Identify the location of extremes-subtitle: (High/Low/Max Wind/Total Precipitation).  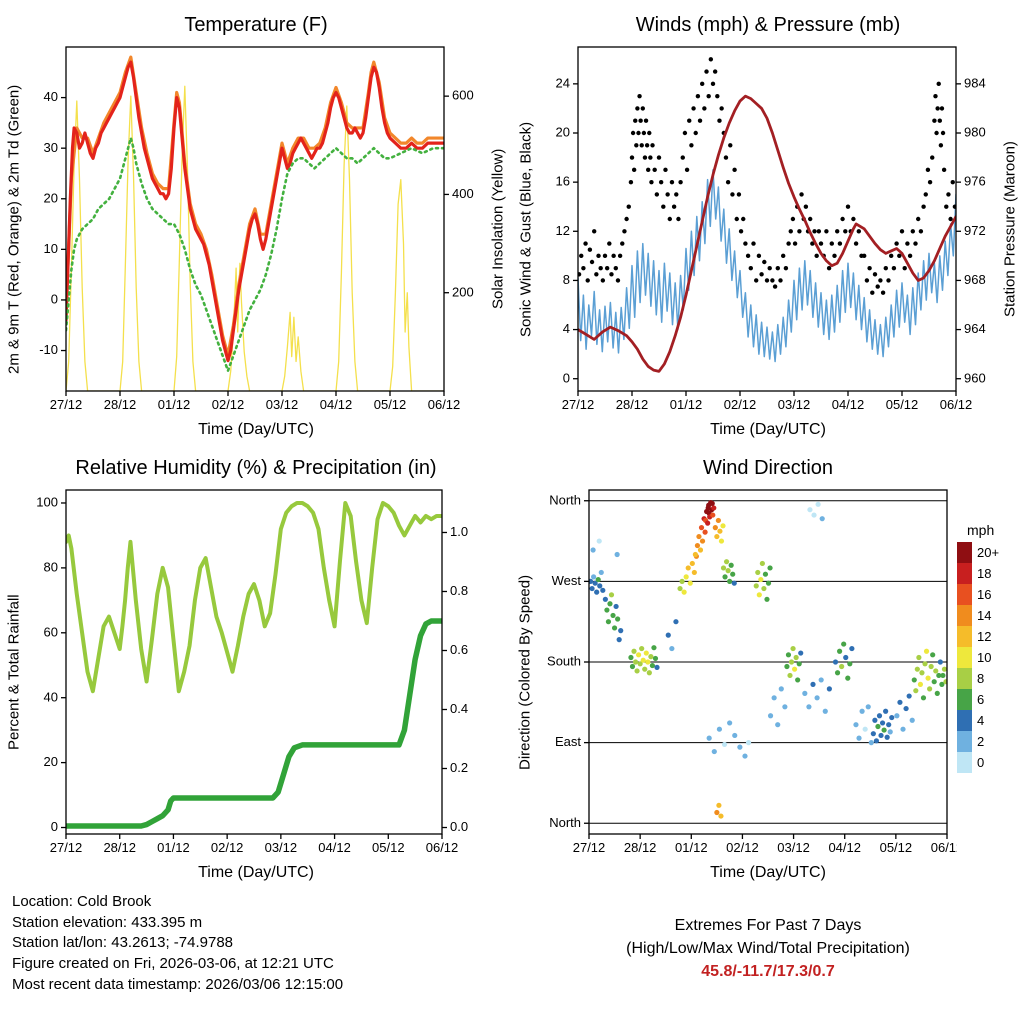
(768, 949).